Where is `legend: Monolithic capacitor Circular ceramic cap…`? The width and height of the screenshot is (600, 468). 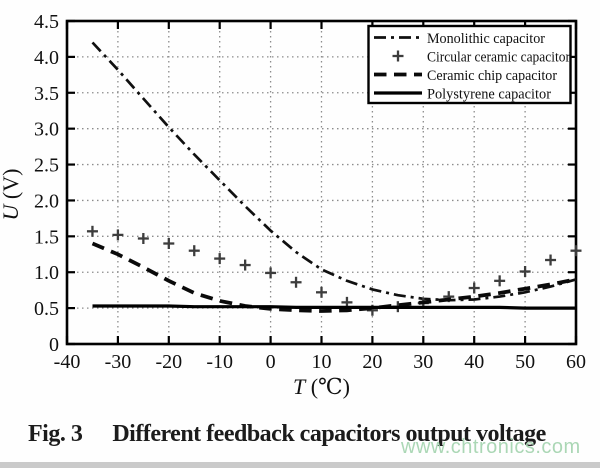 legend: Monolithic capacitor Circular ceramic cap… is located at coordinates (469, 64).